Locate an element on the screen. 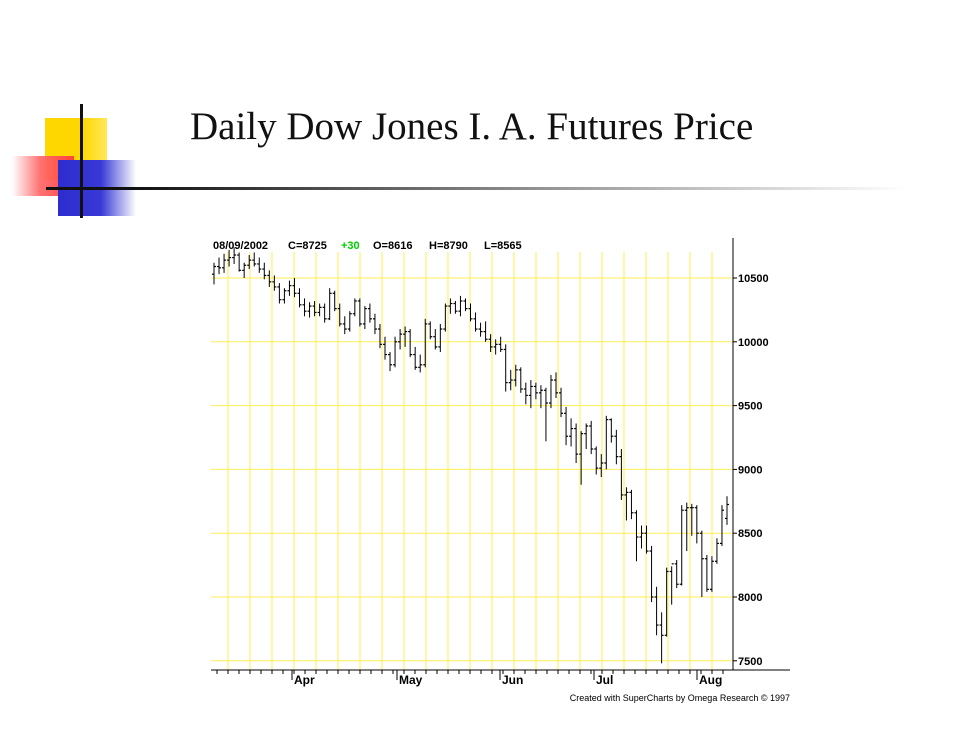 This screenshot has width=980, height=735. x-month-label: Jun is located at coordinates (512, 680).